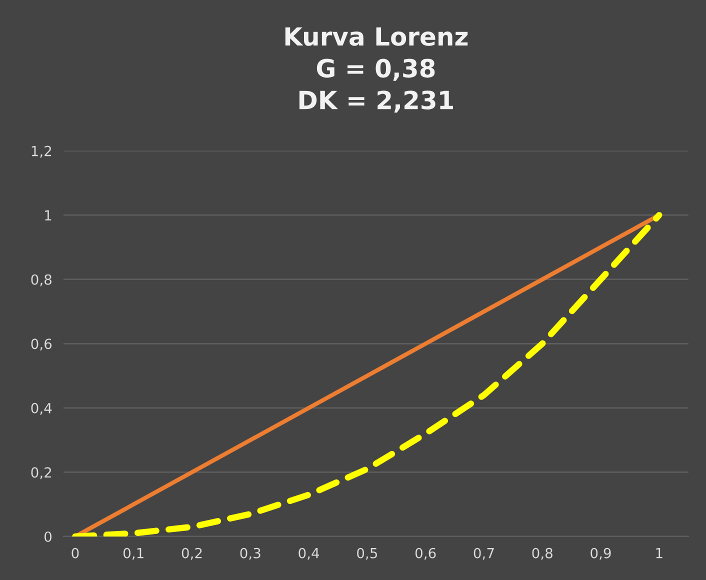  I want to click on x-tick-label: 0,5, so click(367, 554).